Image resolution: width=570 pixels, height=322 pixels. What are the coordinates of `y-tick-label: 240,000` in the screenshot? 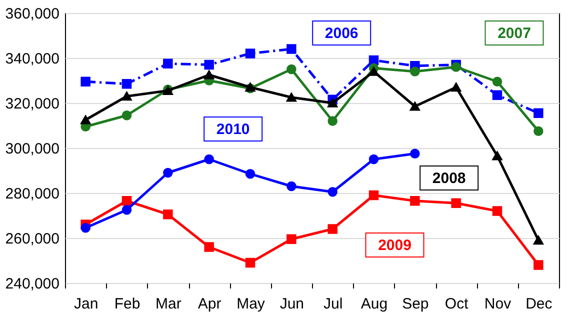 It's located at (32, 284).